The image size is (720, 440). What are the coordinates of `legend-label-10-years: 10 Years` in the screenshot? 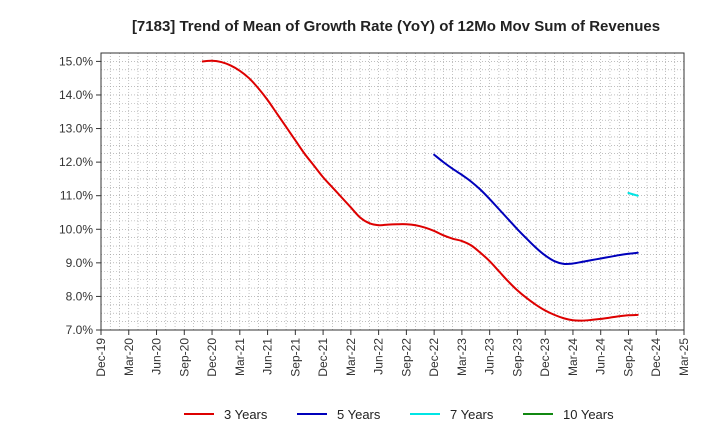 It's located at (588, 414).